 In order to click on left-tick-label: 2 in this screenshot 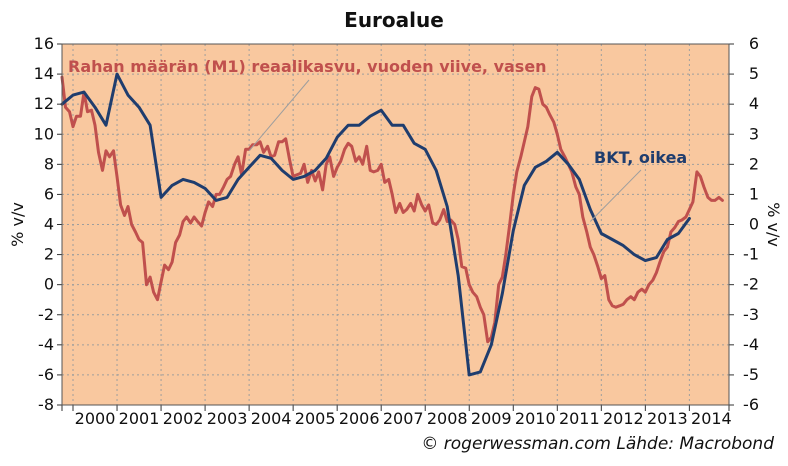, I will do `click(49, 254)`.